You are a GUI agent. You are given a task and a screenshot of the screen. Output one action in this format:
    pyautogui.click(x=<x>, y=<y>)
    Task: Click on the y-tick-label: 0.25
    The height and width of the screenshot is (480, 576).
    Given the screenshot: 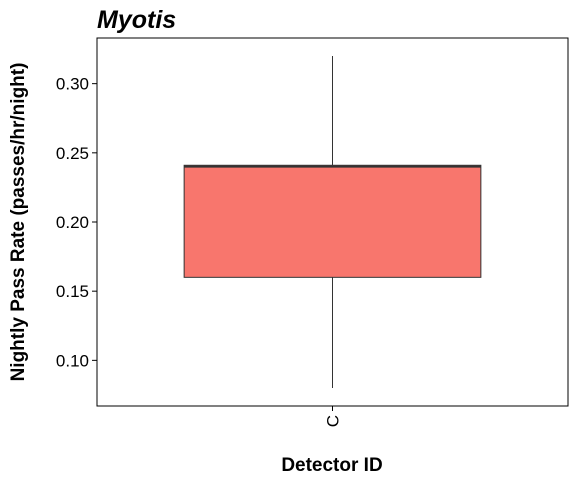 What is the action you would take?
    pyautogui.click(x=72, y=153)
    